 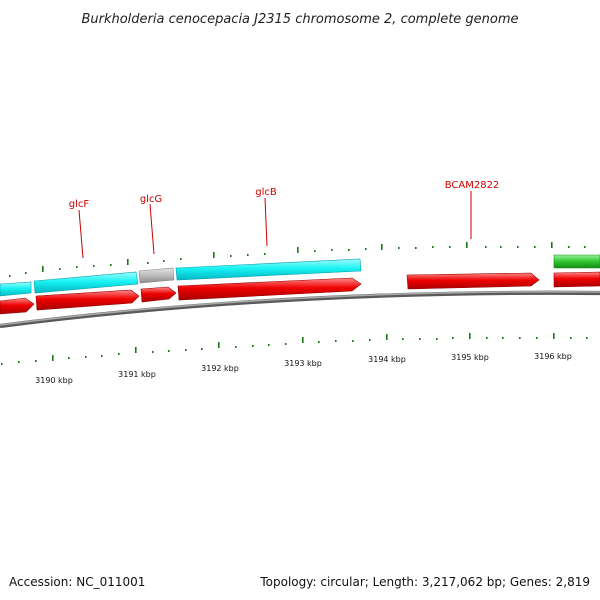 What do you see at coordinates (54, 380) in the screenshot?
I see `kbp-label-3190: 3190 kbp` at bounding box center [54, 380].